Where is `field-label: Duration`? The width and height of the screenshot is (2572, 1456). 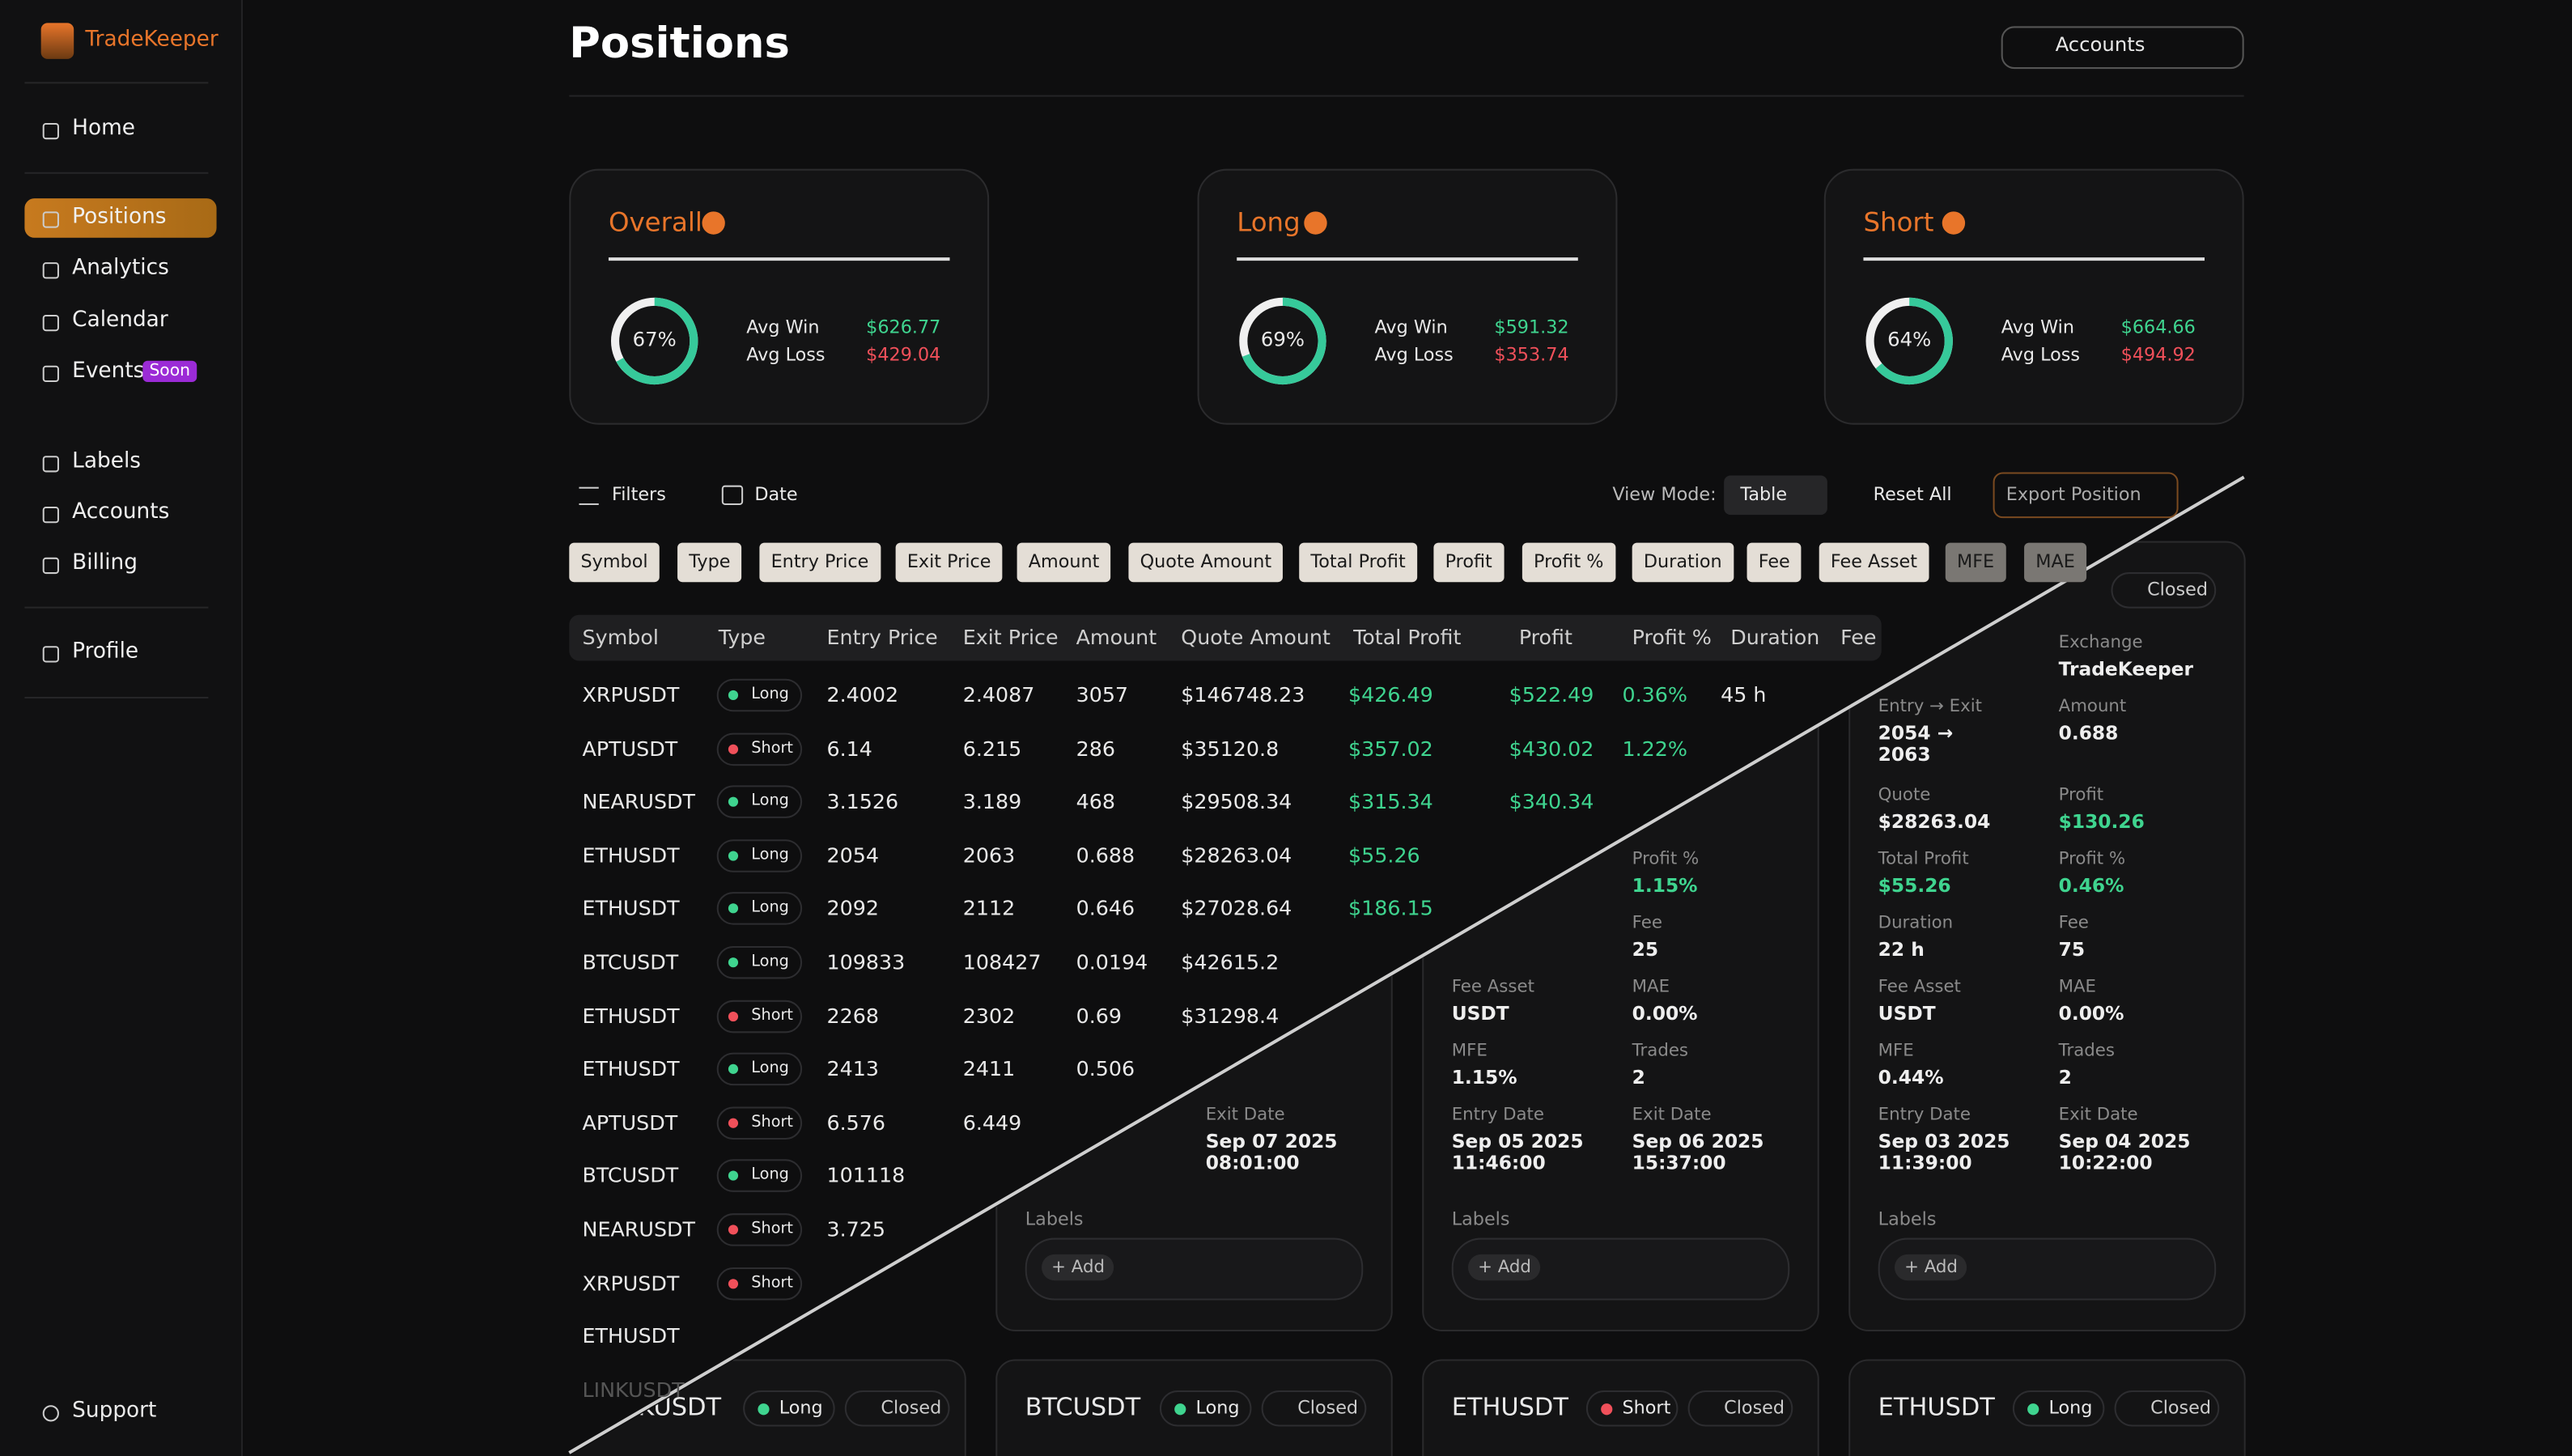
field-label: Duration is located at coordinates (1916, 923).